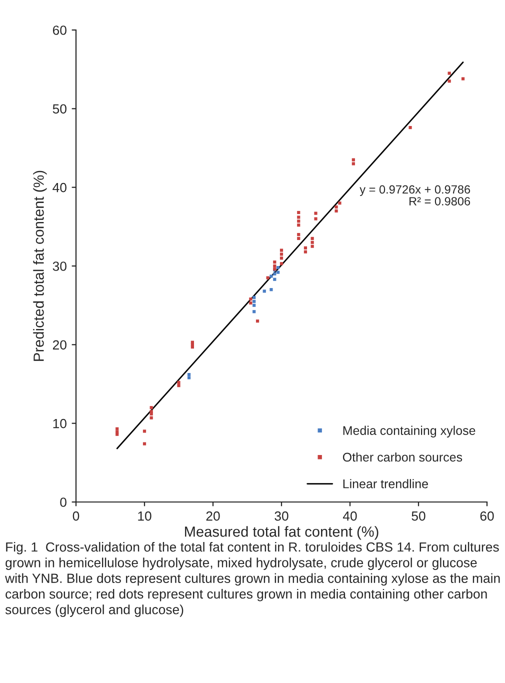  I want to click on x-axis-title: Measured total fat content (%), so click(281, 533).